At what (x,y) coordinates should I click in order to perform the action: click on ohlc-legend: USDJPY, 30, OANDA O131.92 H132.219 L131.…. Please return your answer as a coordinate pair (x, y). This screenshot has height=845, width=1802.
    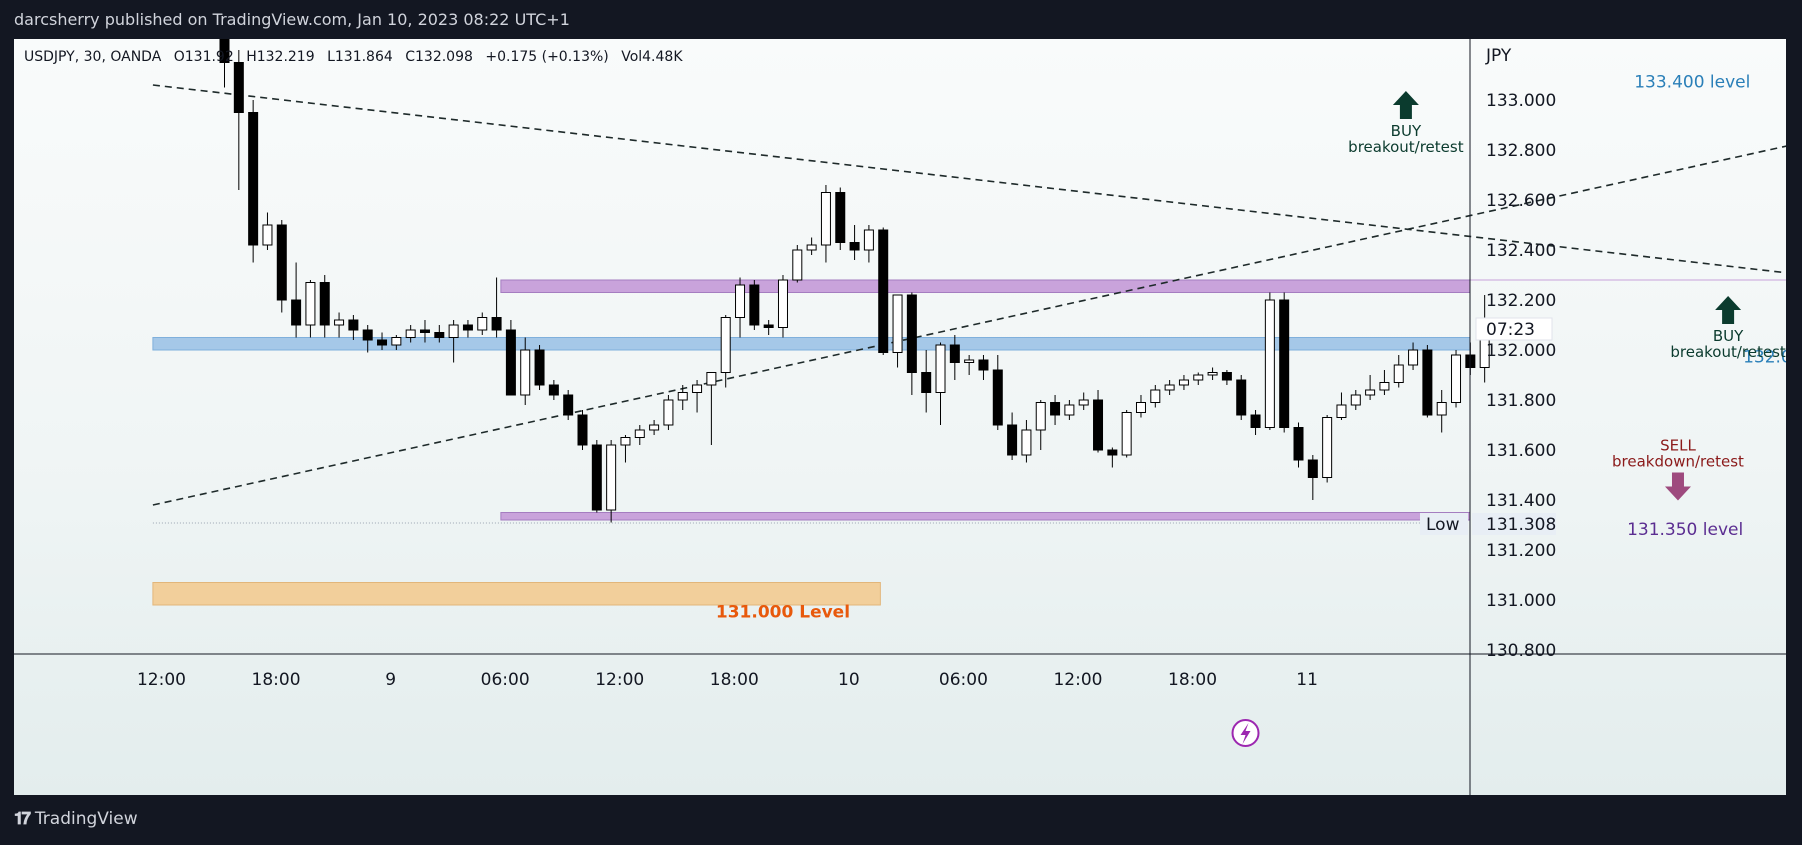
    Looking at the image, I should click on (357, 57).